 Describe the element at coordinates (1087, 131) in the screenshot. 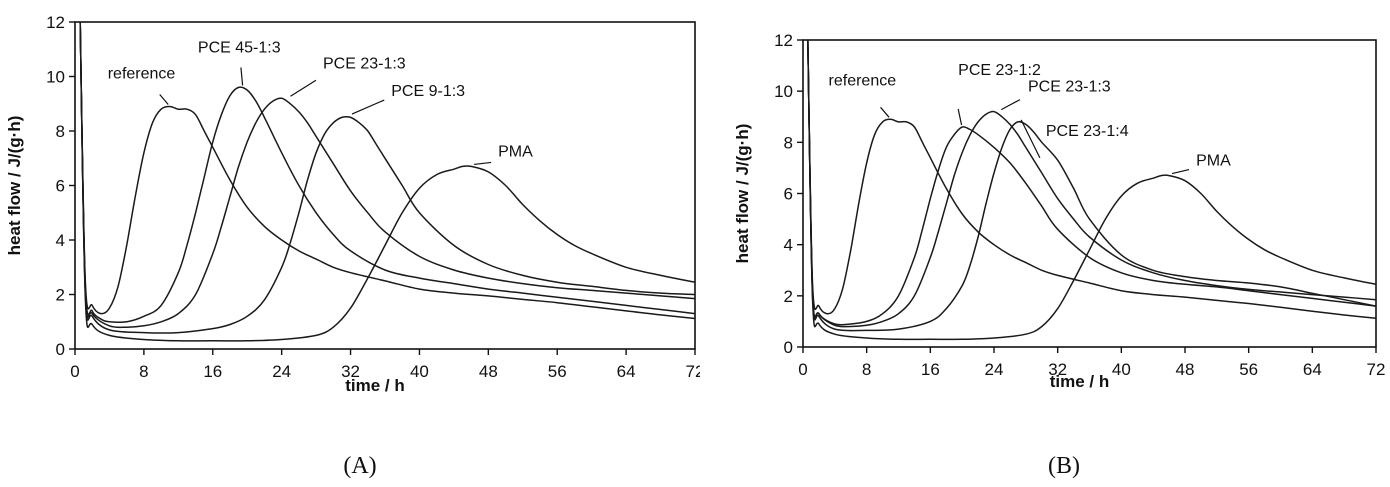

I see `series-annotation: PCE 23-1:4` at that location.